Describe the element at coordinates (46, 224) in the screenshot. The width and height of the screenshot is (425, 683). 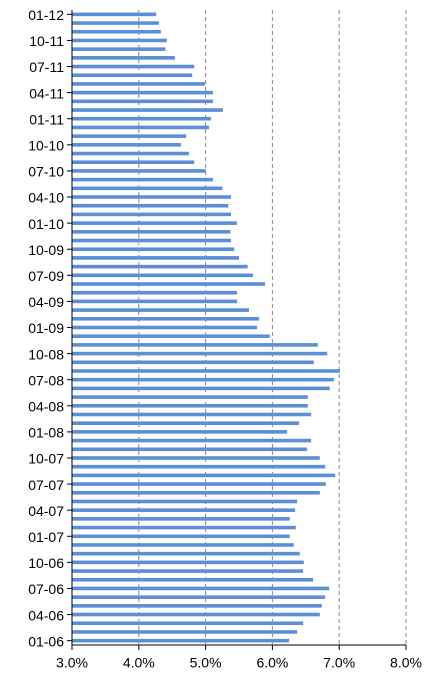
I see `y-tick-label: 01-10` at that location.